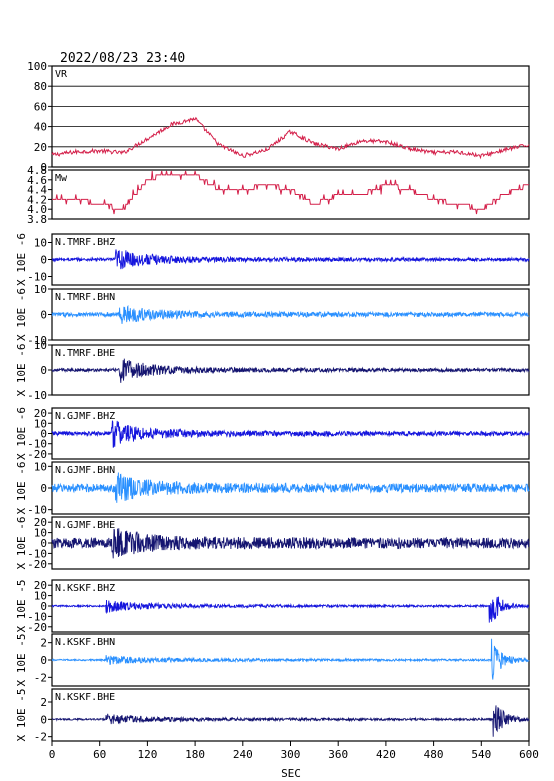  Describe the element at coordinates (290, 370) in the screenshot. I see `tmrf-bhe-waveform` at that location.